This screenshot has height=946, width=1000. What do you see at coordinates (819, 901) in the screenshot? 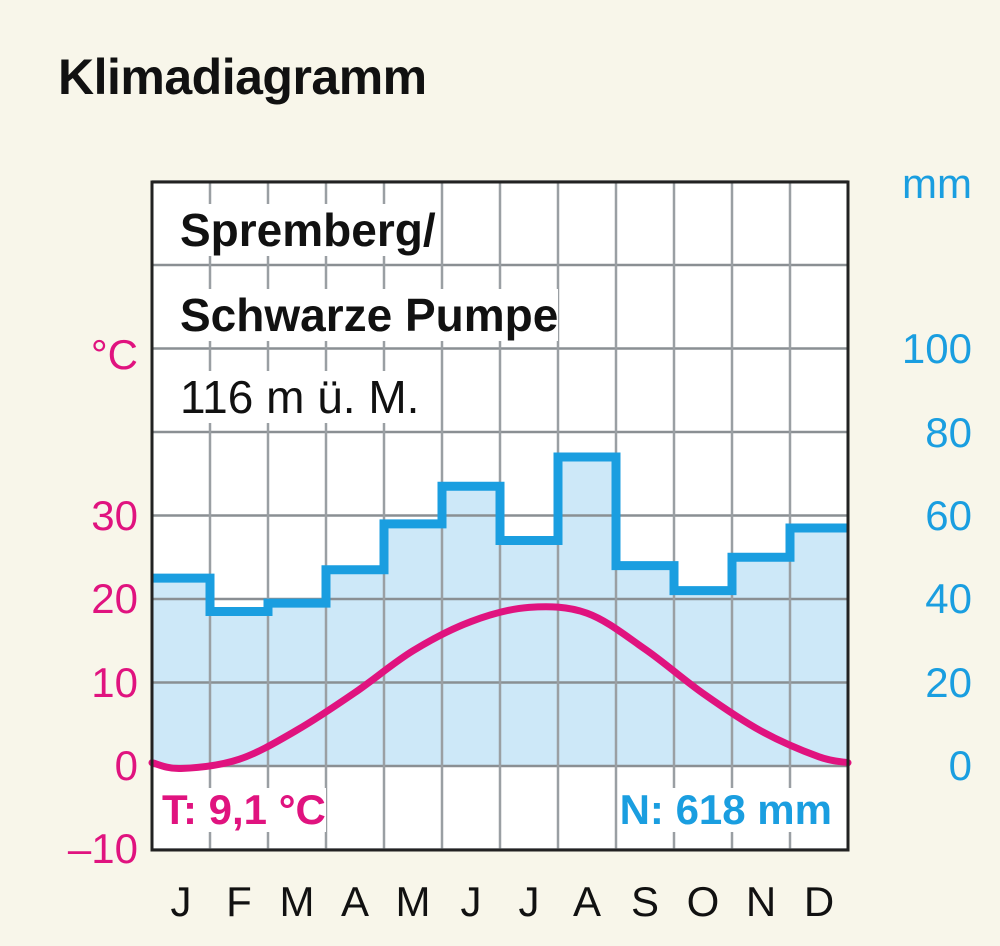
I see `month-label: D` at bounding box center [819, 901].